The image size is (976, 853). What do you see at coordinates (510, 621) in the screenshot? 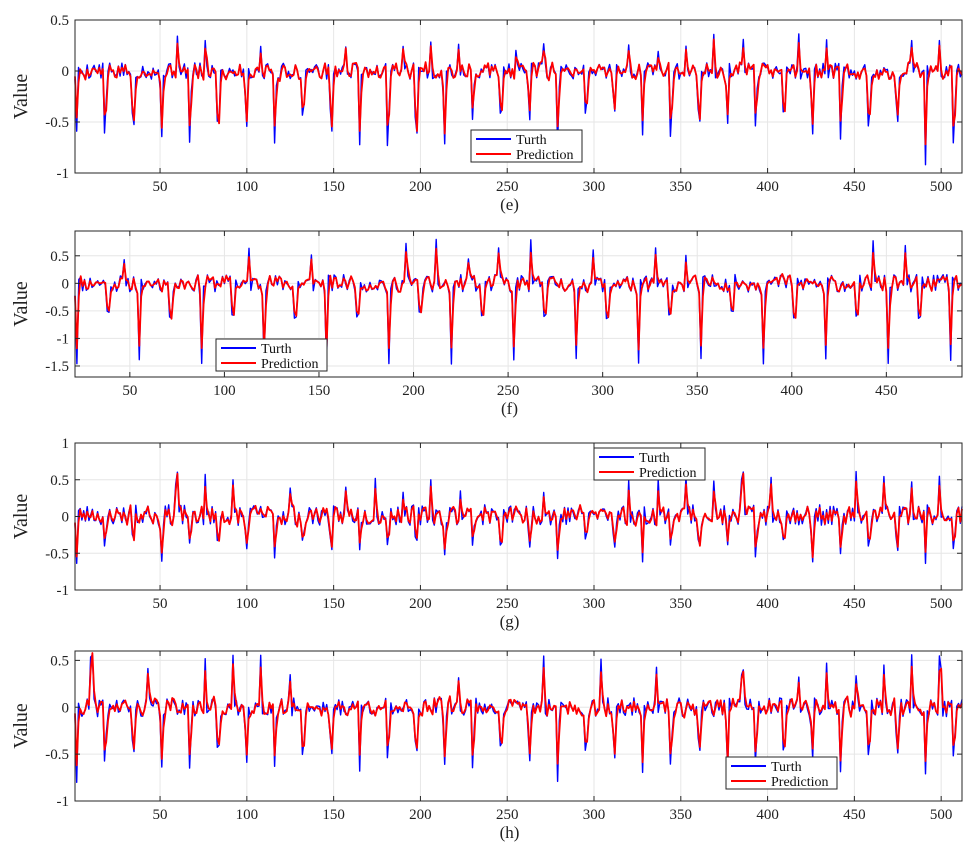
I see `panel-caption: (g)` at bounding box center [510, 621].